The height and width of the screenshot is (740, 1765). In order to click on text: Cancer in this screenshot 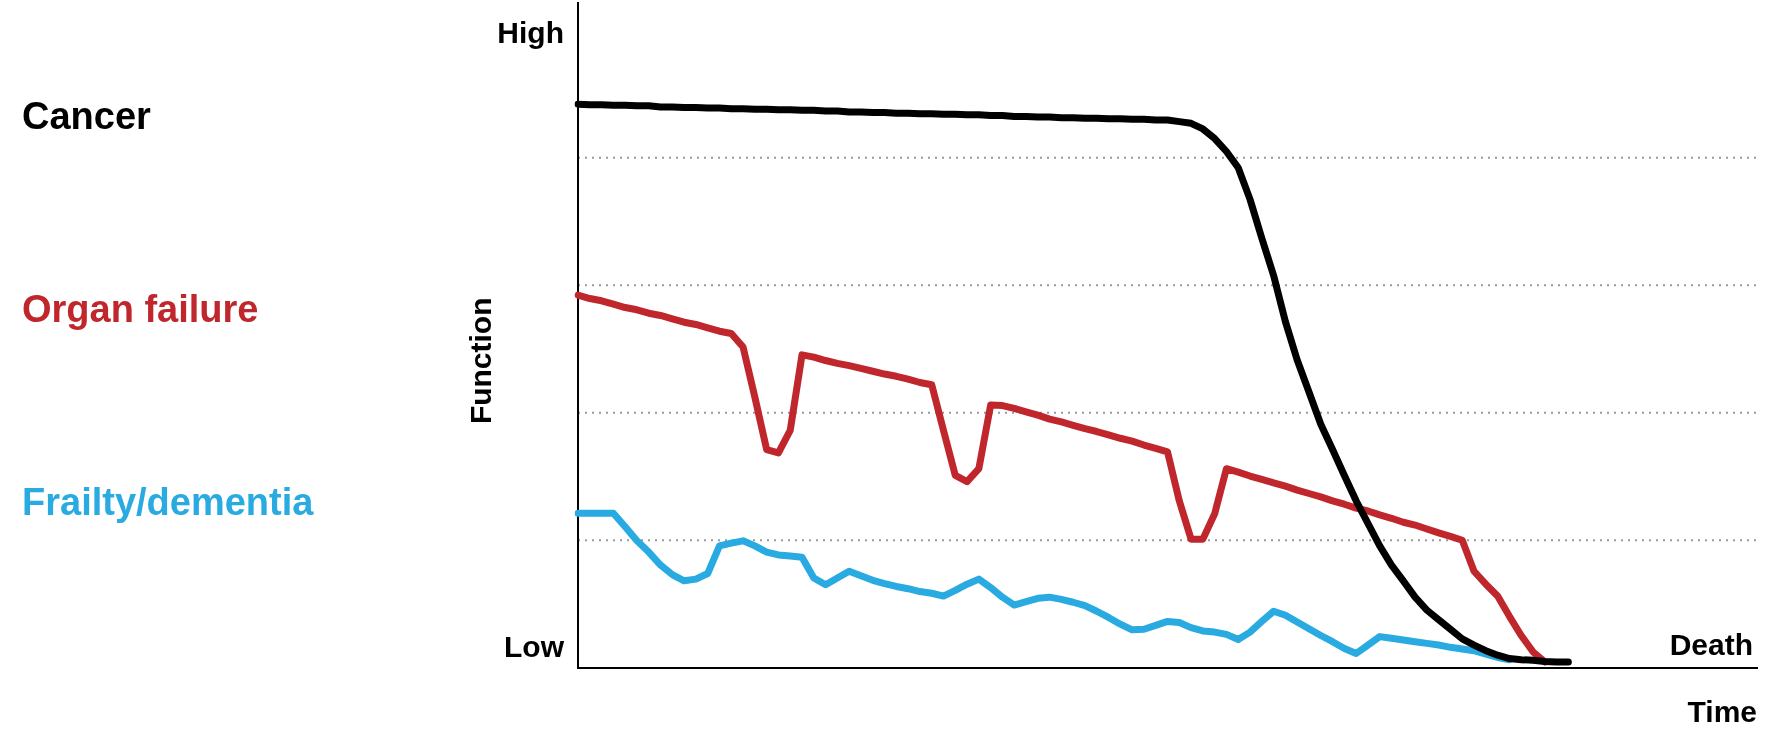, I will do `click(87, 116)`.